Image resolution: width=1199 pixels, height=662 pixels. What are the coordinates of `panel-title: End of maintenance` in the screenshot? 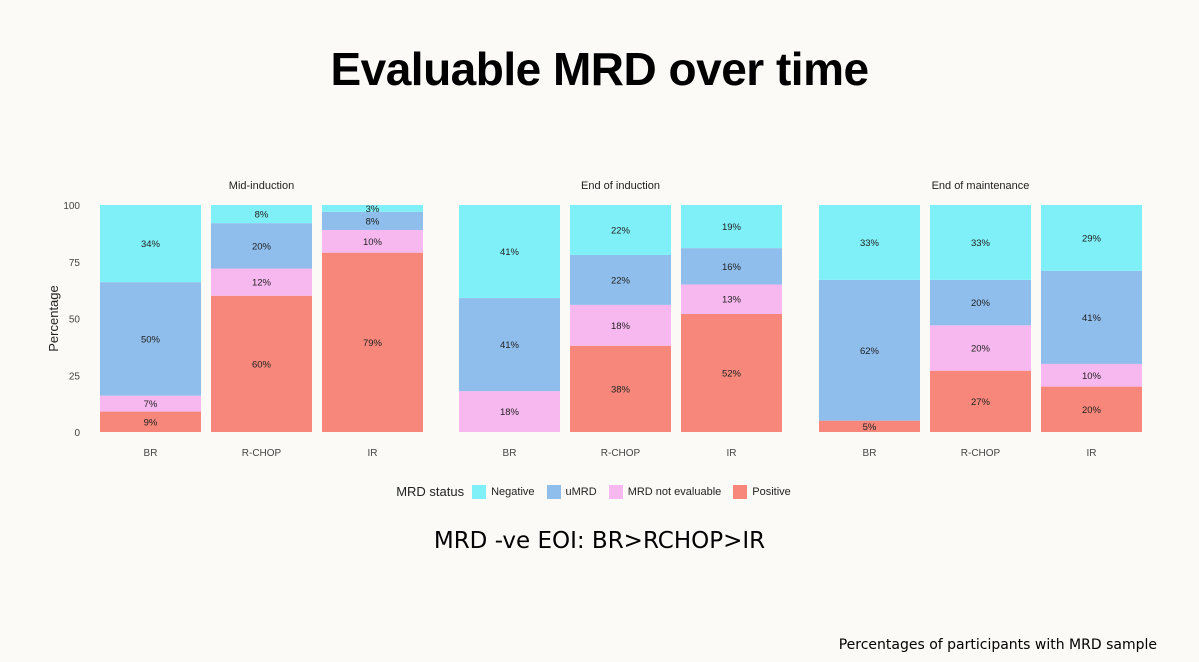 It's located at (981, 186).